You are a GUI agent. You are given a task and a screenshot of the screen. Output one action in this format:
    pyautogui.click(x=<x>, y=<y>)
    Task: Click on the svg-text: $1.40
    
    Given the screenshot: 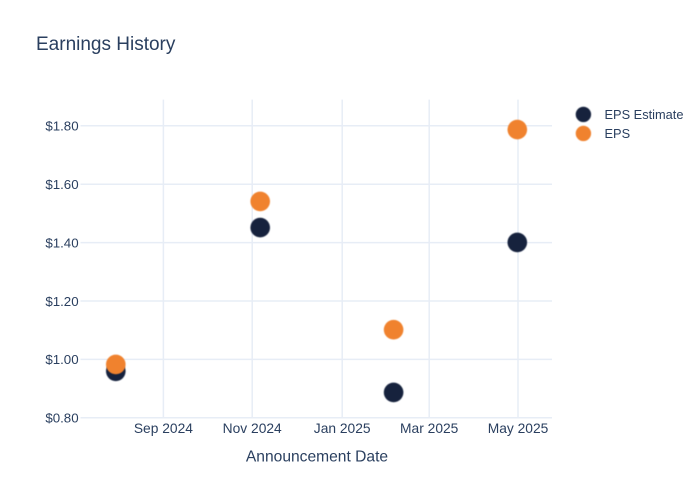 What is the action you would take?
    pyautogui.click(x=61, y=242)
    